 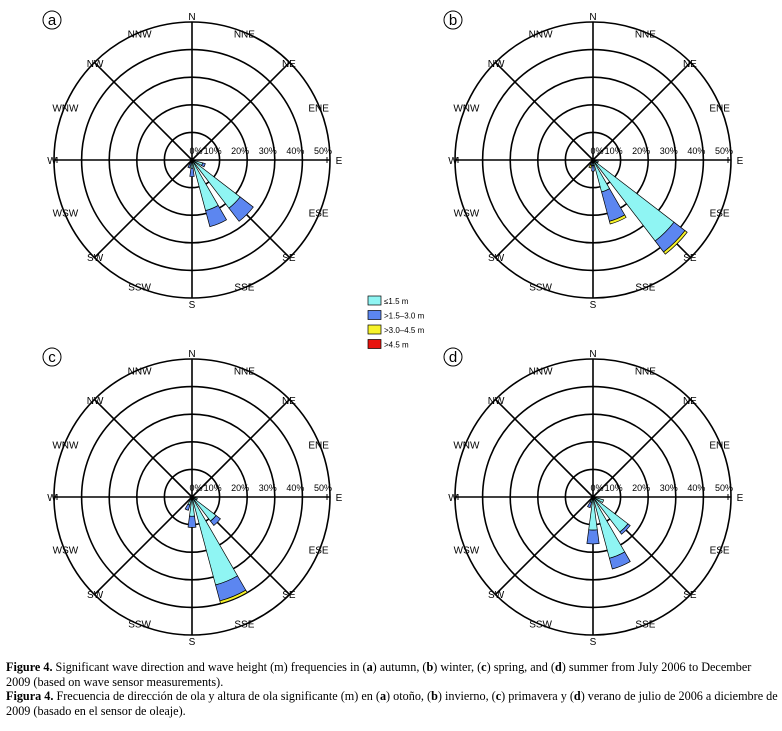 What do you see at coordinates (52, 20) in the screenshot?
I see `panel-letter-a: a` at bounding box center [52, 20].